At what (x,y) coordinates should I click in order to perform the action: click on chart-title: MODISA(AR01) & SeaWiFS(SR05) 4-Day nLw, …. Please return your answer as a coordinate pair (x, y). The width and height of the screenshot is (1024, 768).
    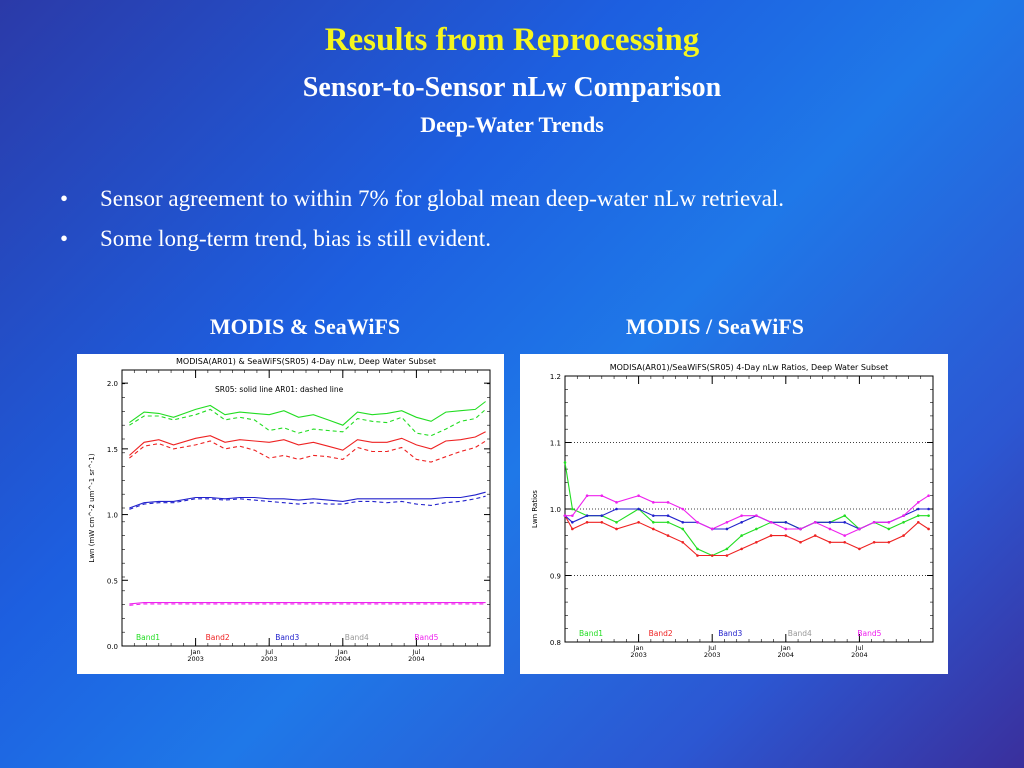
    Looking at the image, I should click on (306, 361).